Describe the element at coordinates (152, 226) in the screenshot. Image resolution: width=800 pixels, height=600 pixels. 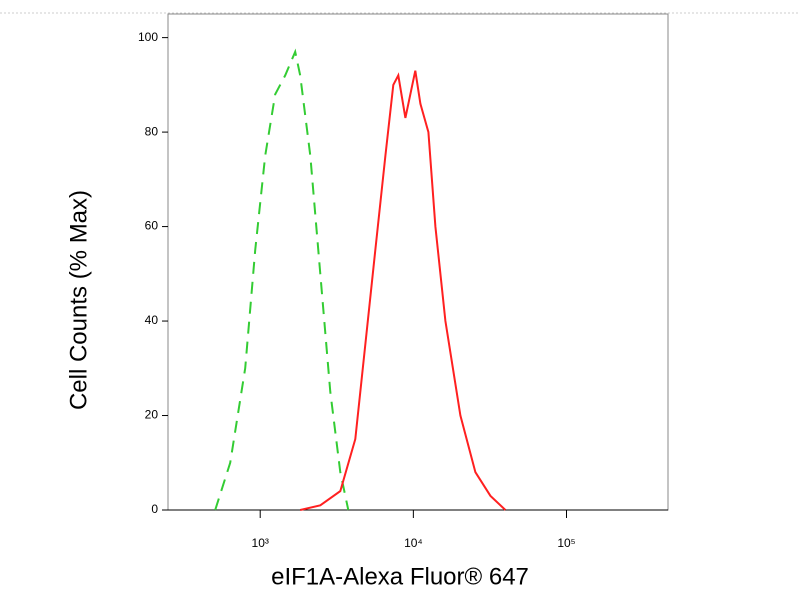
I see `y-tick-label: 60` at that location.